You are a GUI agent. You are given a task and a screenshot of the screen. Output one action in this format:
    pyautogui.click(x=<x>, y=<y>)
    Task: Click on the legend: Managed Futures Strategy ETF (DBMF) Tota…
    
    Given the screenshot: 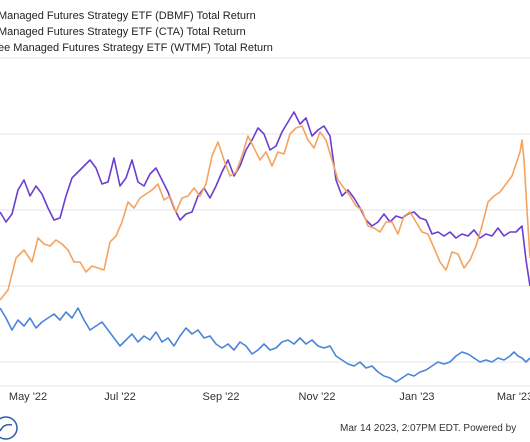 What is the action you would take?
    pyautogui.click(x=265, y=32)
    